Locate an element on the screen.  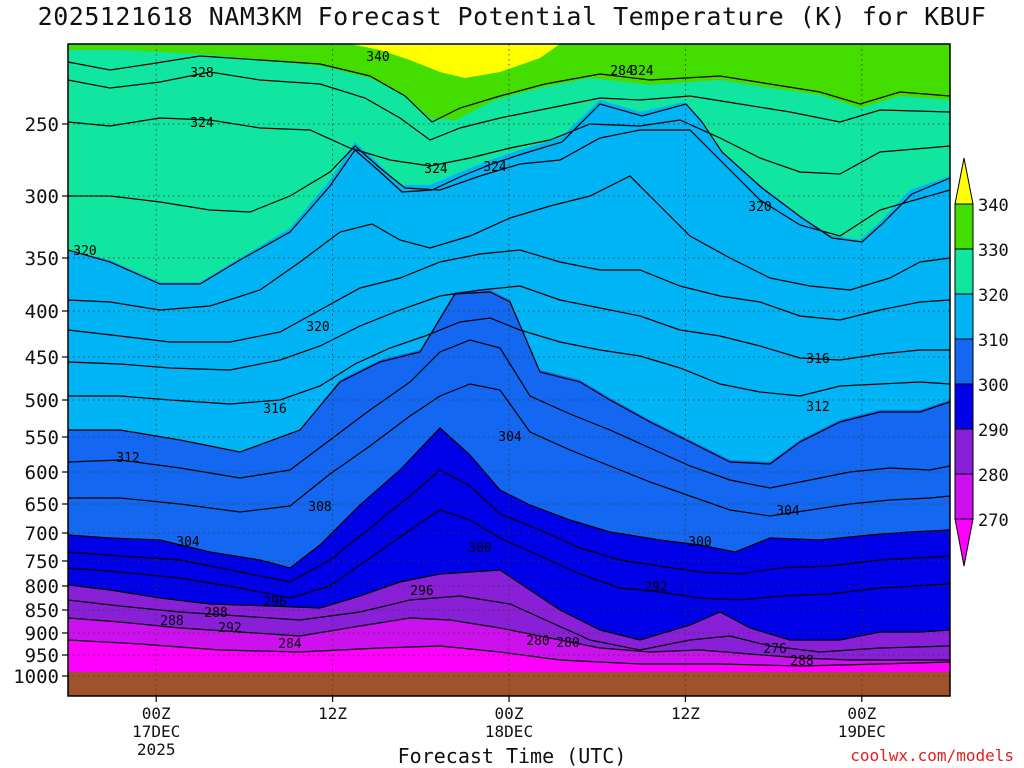
colorbar-label: 320 is located at coordinates (993, 296).